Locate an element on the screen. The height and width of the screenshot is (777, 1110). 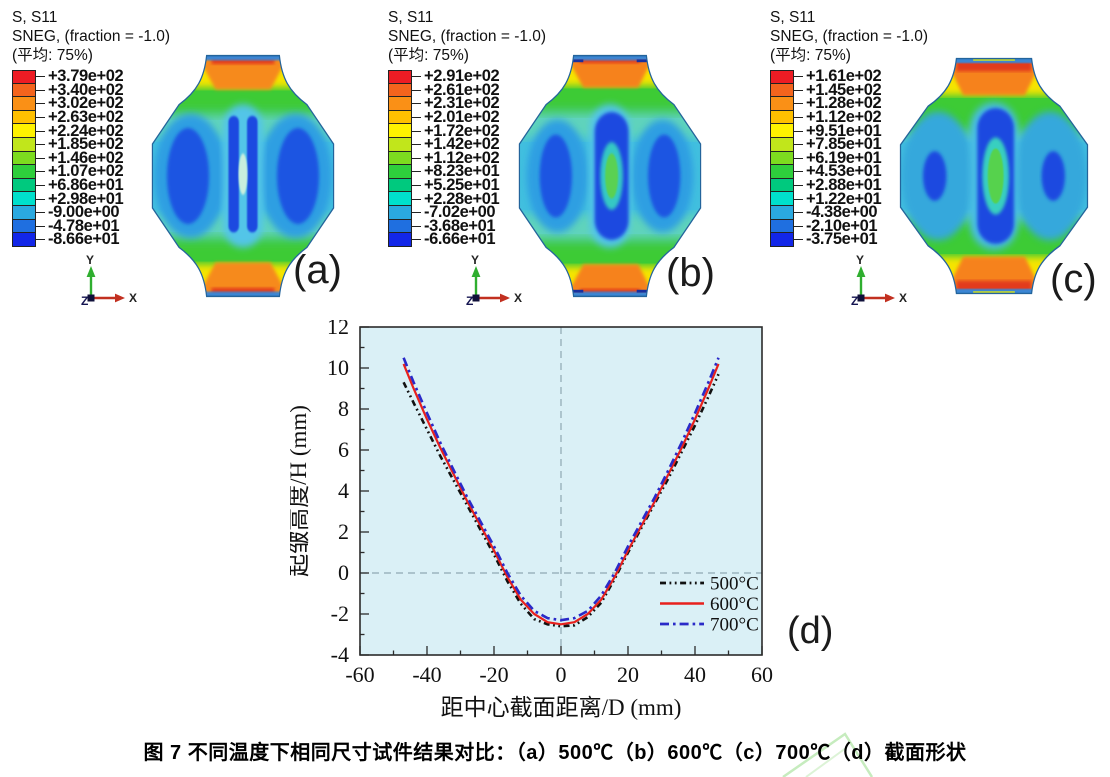
legend-entry: +1.28e+02 is located at coordinates (849, 103).